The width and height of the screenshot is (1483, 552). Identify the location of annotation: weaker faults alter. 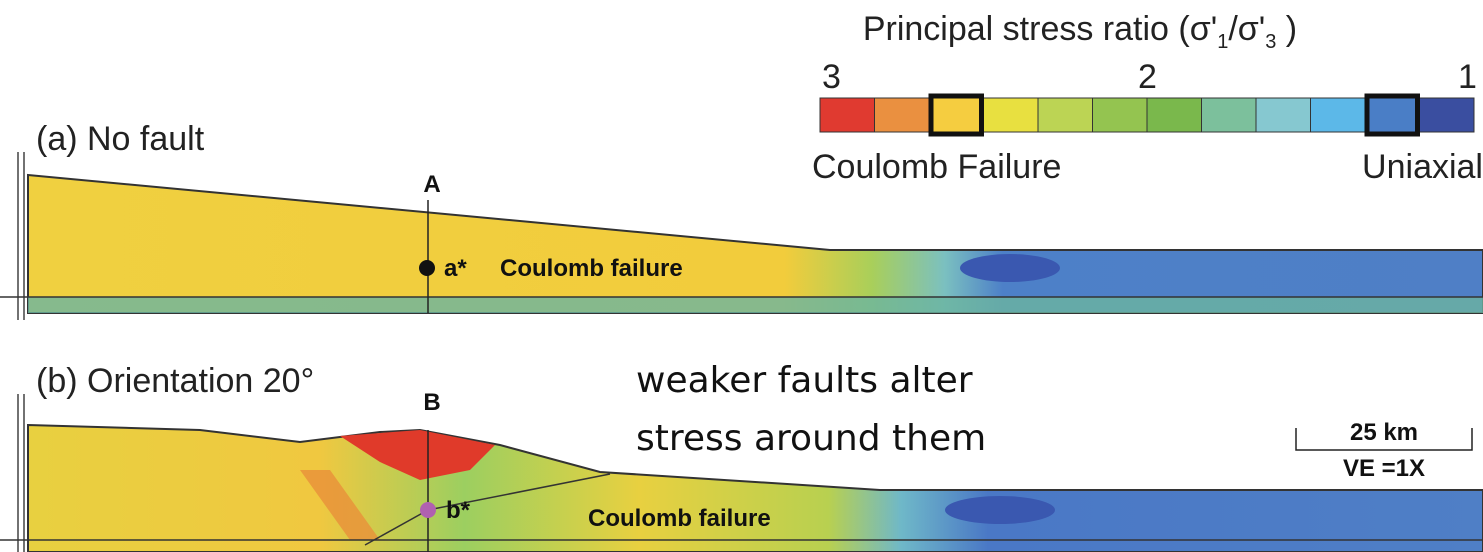
(804, 380).